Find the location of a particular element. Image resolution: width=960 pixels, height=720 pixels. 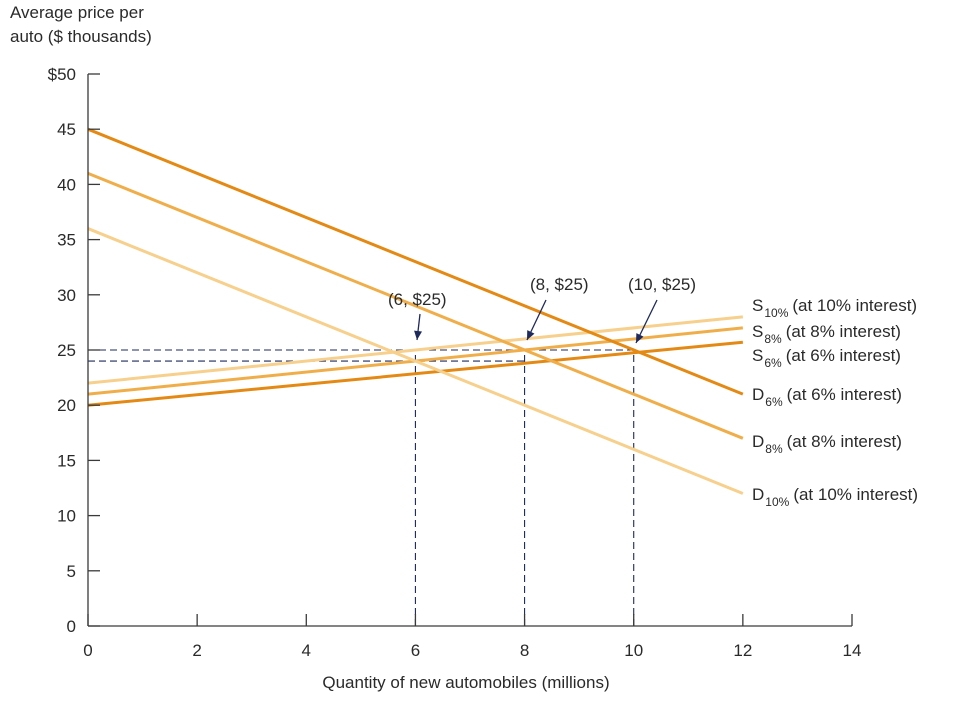

series-label-d6: D6% (at 6% interest) is located at coordinates (827, 397).